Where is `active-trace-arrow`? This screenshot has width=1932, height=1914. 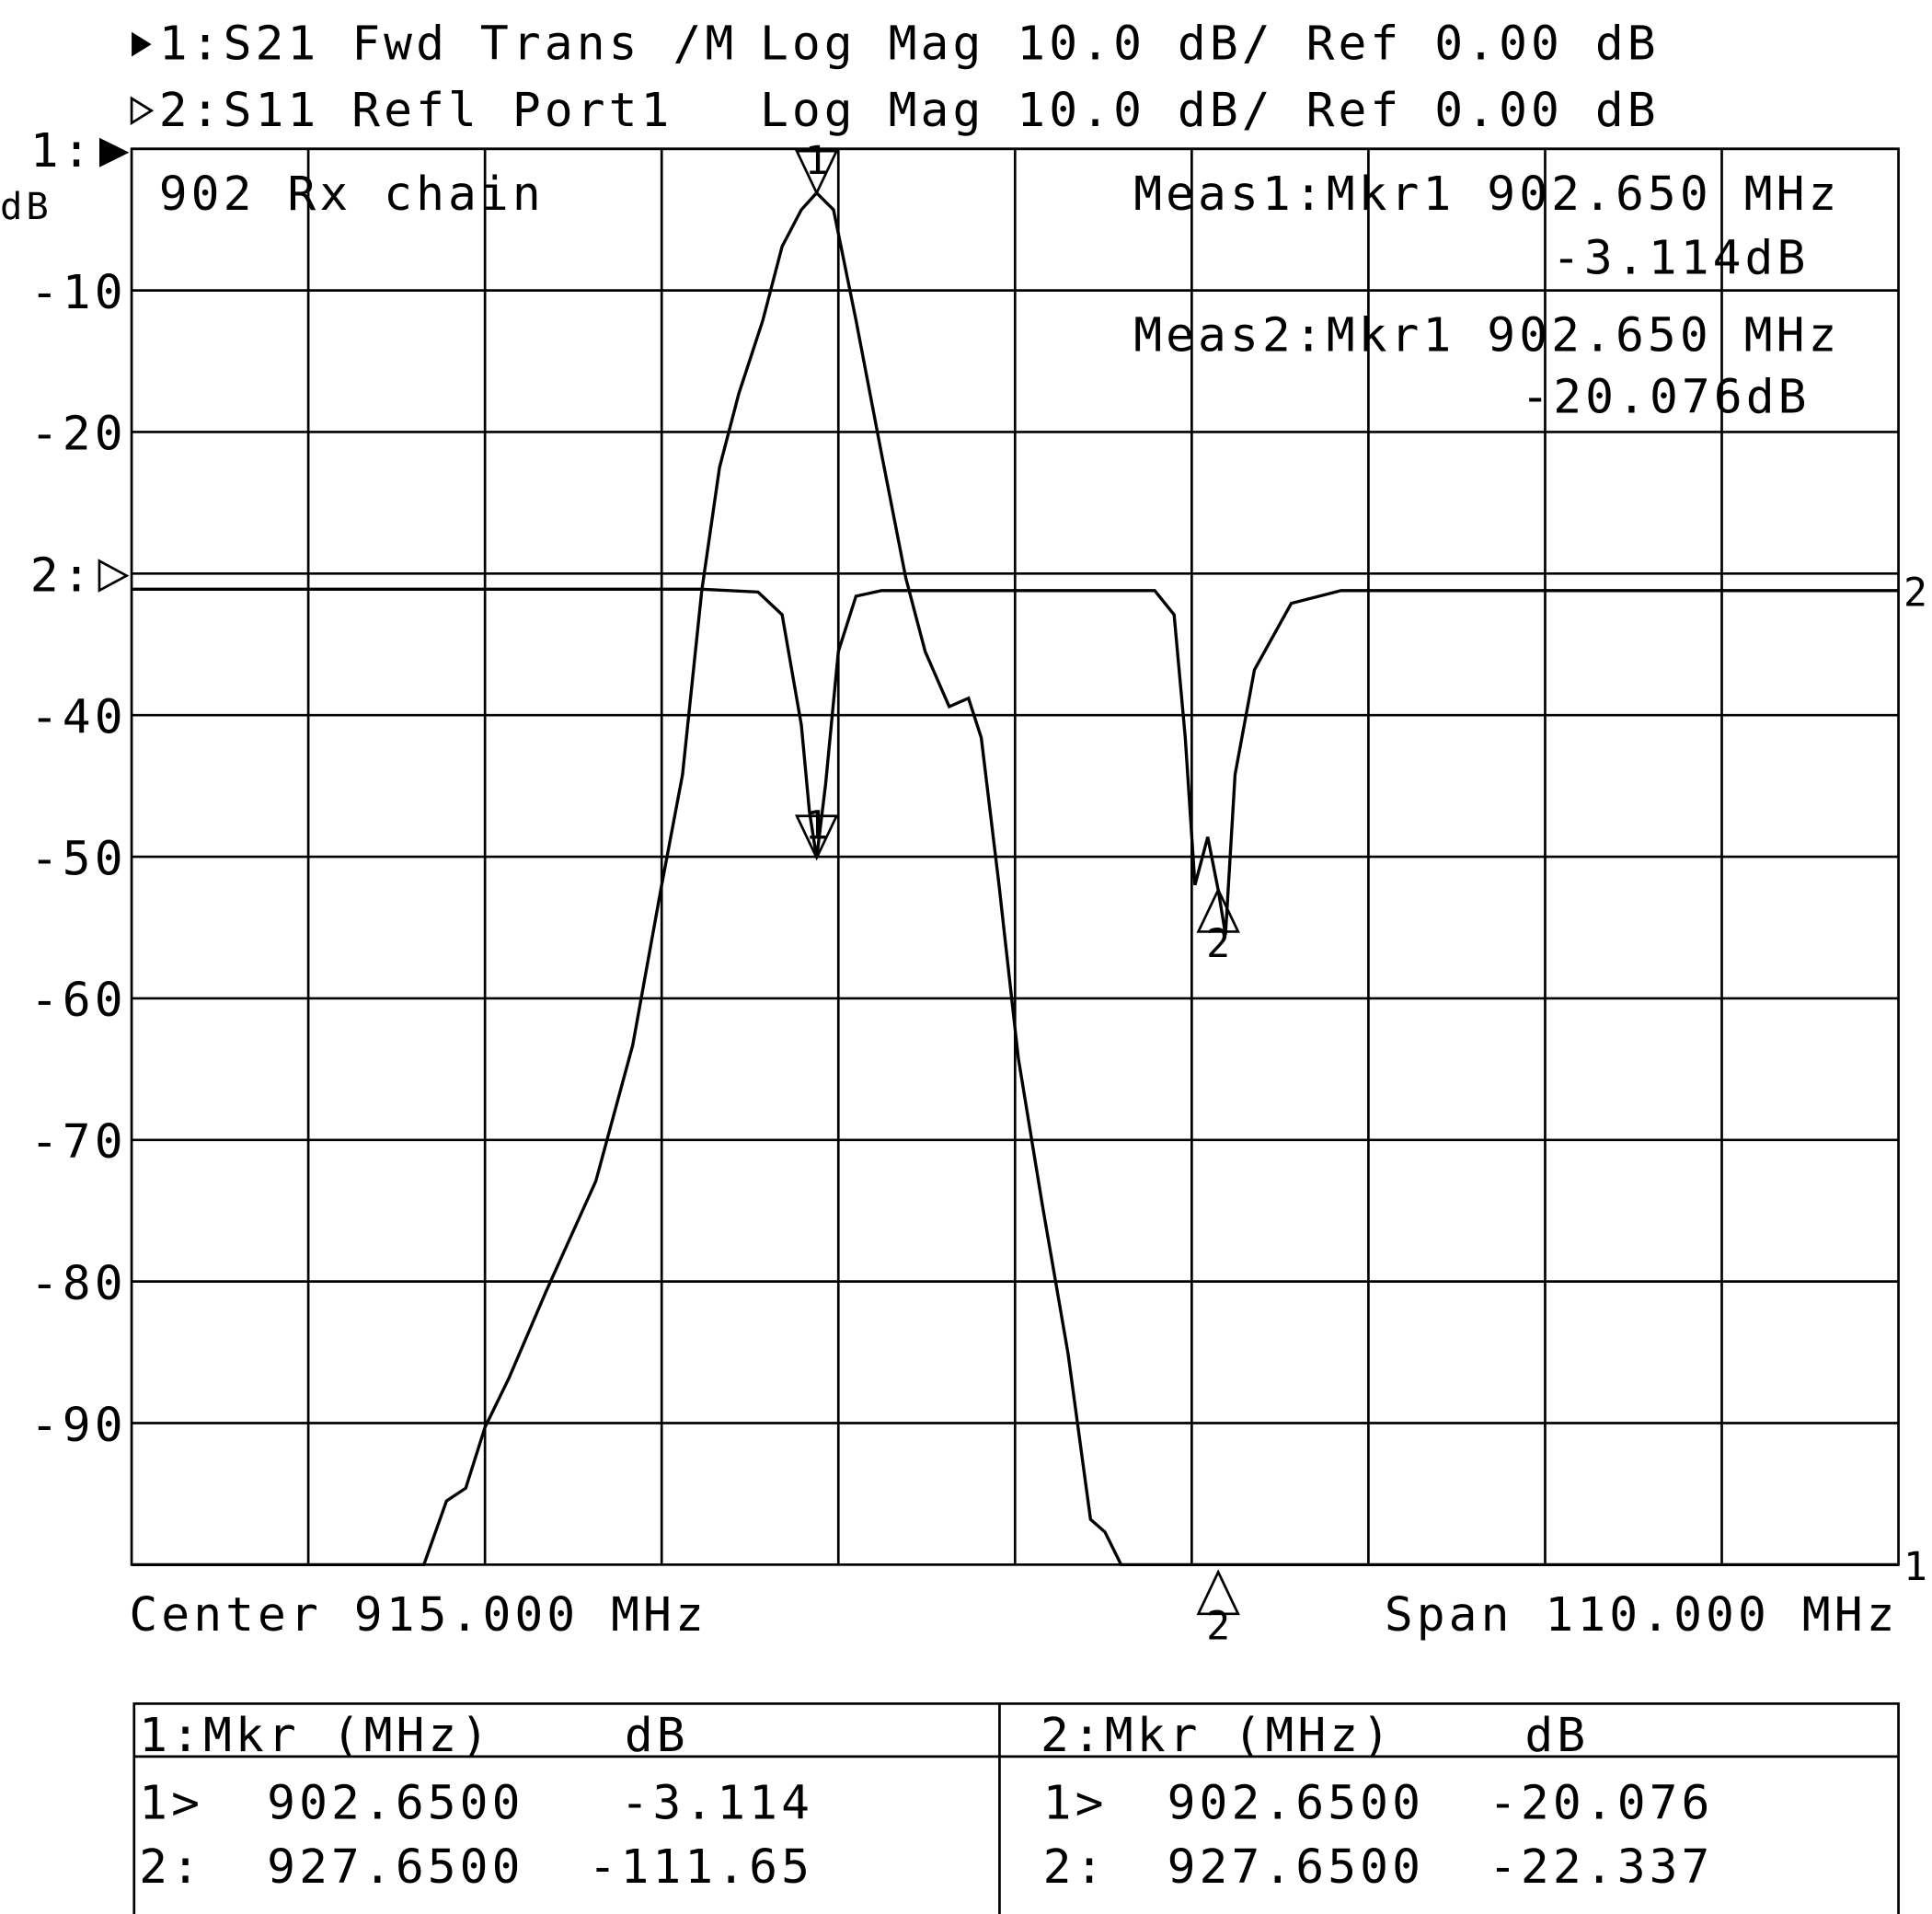
active-trace-arrow is located at coordinates (142, 44).